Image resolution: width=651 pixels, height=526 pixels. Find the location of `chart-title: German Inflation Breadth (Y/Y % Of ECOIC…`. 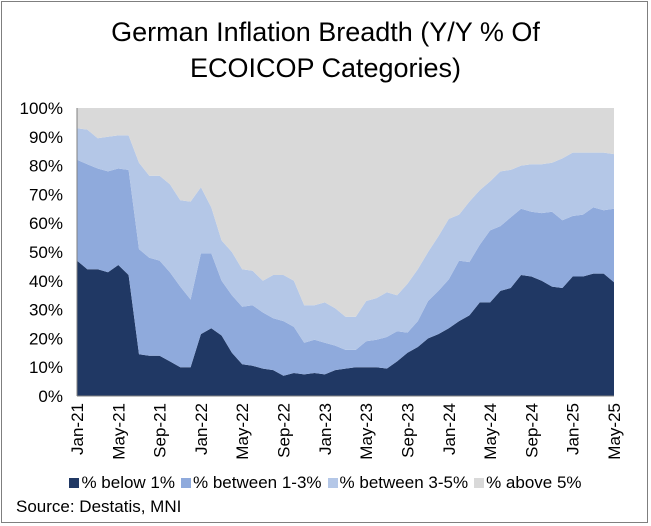

chart-title: German Inflation Breadth (Y/Y % Of ECOIC… is located at coordinates (325, 50).